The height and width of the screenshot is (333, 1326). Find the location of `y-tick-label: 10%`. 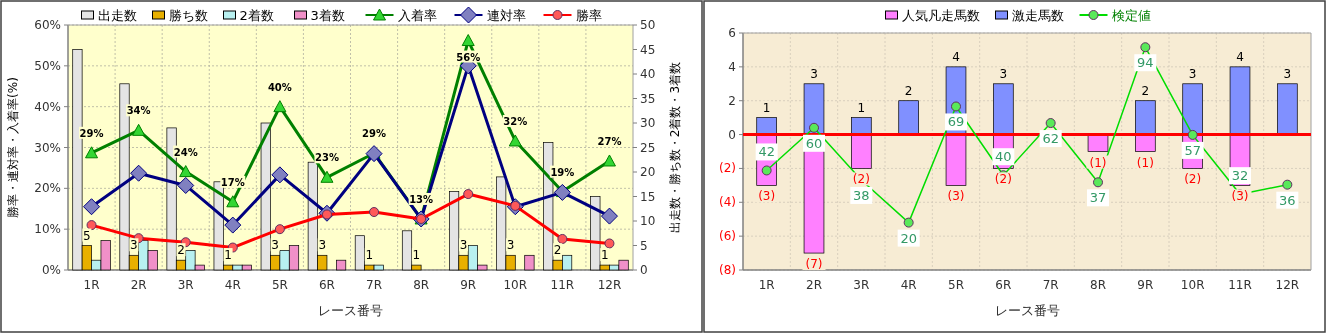

y-tick-label: 10% is located at coordinates (47, 229).